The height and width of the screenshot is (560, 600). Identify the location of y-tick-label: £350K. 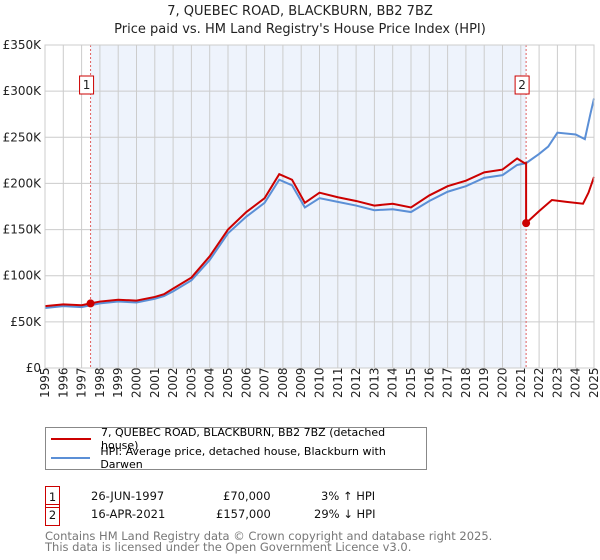
(23, 45).